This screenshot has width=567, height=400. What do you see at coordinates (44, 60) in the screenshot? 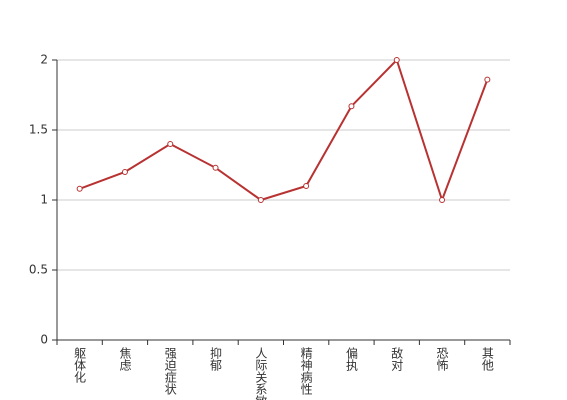
I see `y-tick-label: 2` at bounding box center [44, 60].